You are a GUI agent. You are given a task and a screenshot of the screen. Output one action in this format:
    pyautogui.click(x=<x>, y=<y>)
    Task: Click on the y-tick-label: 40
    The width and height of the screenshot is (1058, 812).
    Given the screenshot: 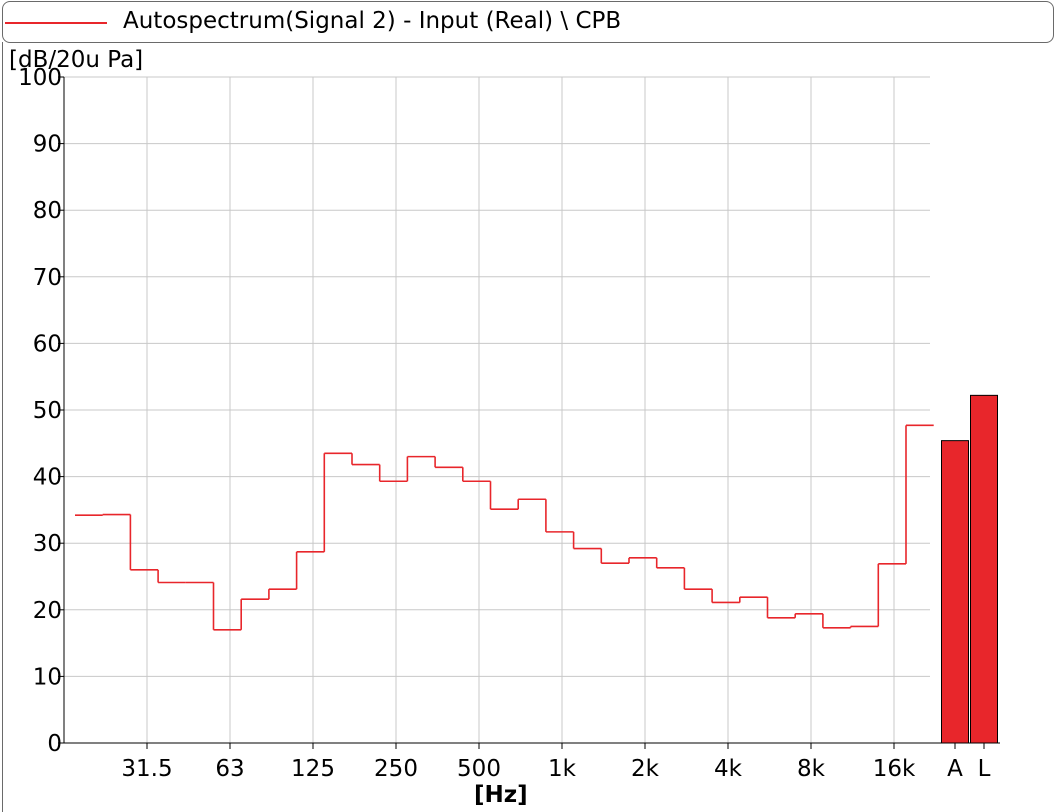 What is the action you would take?
    pyautogui.click(x=47, y=478)
    